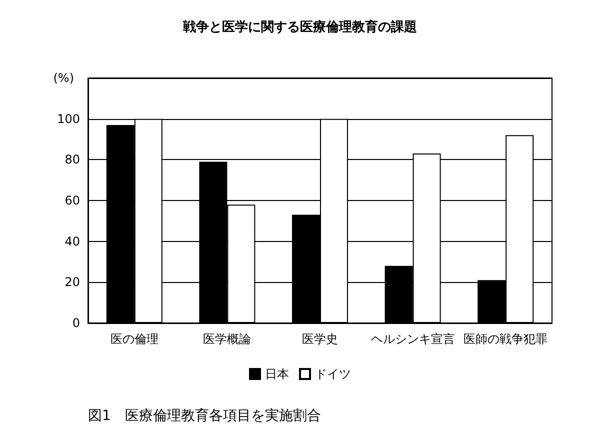 The image size is (600, 441). What do you see at coordinates (299, 27) in the screenshot?
I see `chart-title: 戦争と医学に関する医療倫理教育の課題` at bounding box center [299, 27].